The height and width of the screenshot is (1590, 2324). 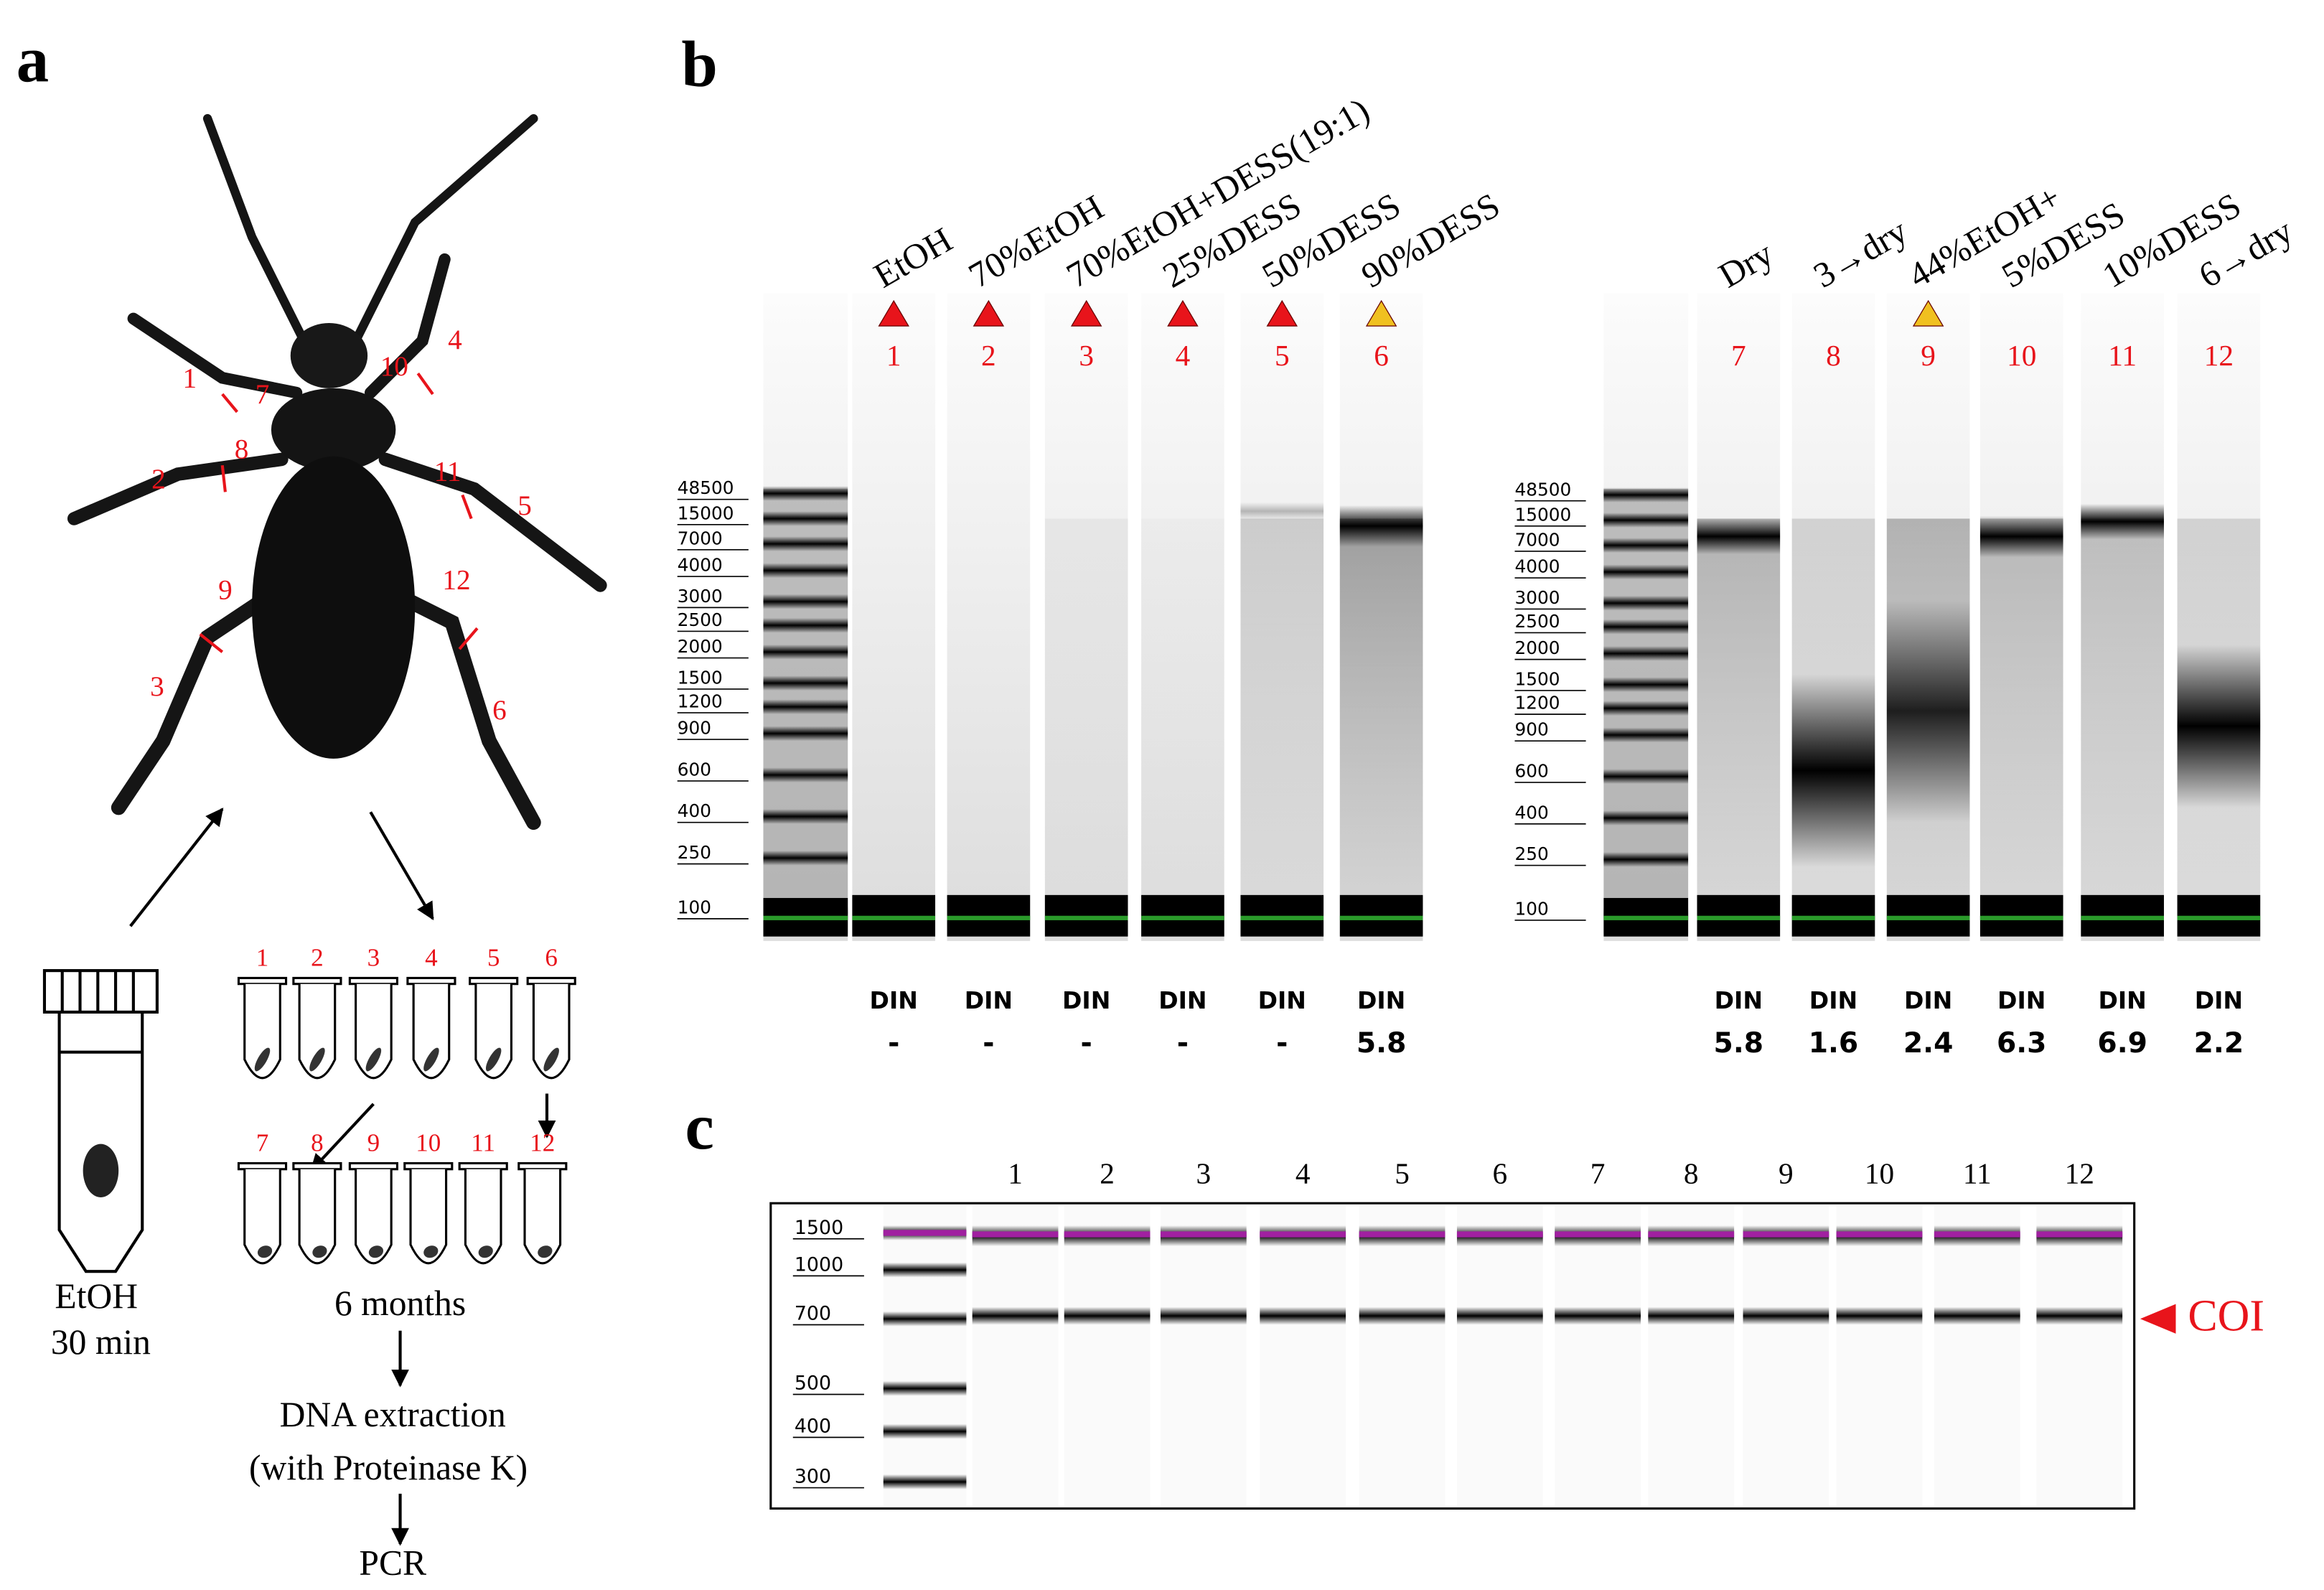 I want to click on ladder-label: 2500, so click(x=700, y=619).